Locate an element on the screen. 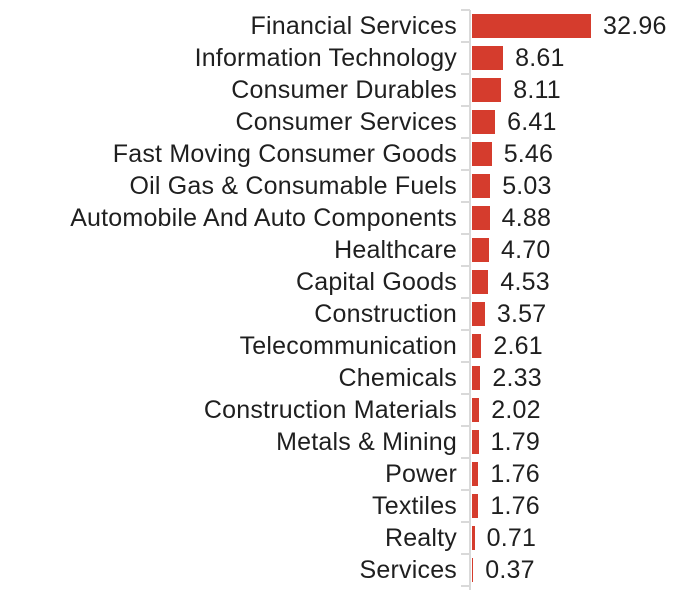  value-label: 1.79 is located at coordinates (515, 441).